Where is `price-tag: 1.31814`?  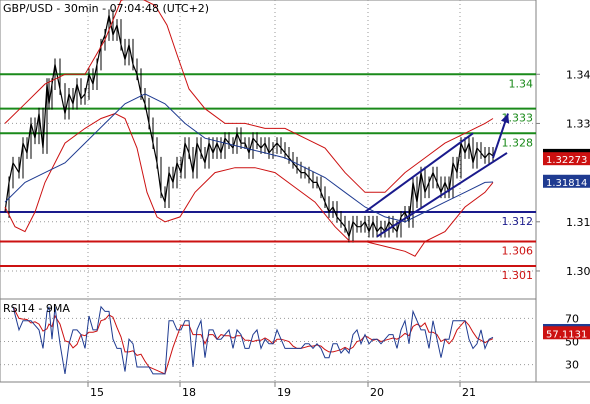
price-tag: 1.31814 is located at coordinates (566, 181).